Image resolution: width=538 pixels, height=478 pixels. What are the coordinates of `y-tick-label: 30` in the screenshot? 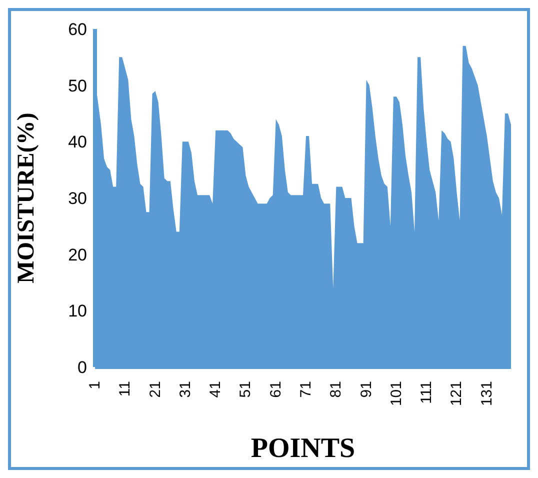 It's located at (77, 198).